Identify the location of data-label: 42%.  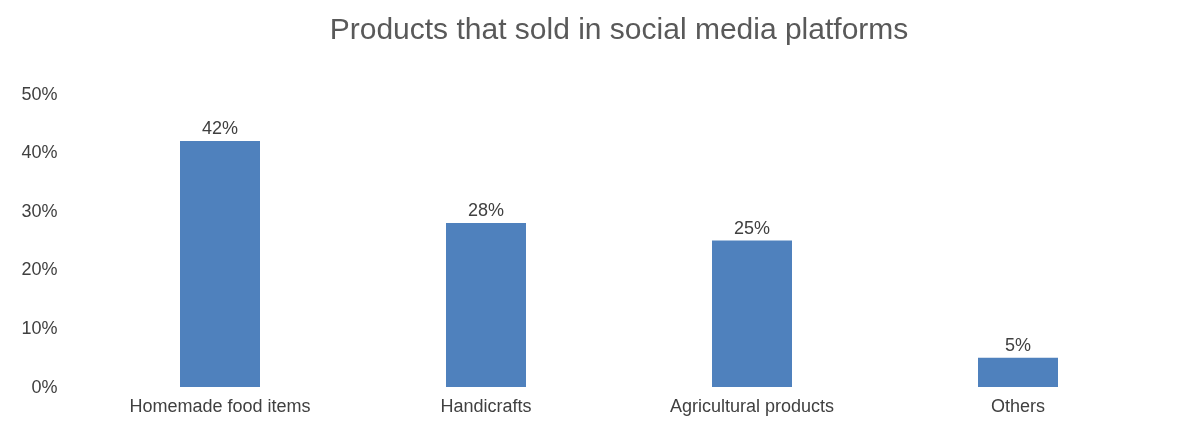
(220, 127).